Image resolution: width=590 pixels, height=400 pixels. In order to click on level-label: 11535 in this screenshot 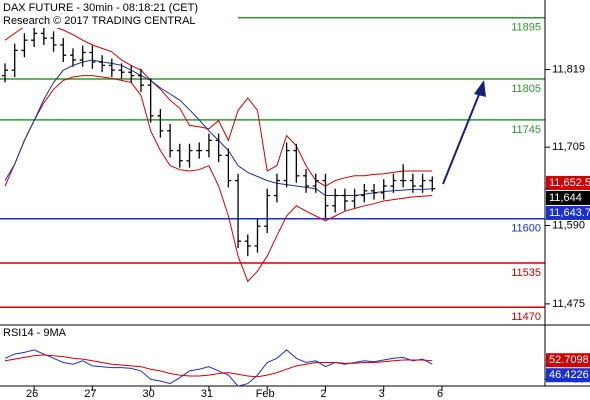, I will do `click(526, 273)`.